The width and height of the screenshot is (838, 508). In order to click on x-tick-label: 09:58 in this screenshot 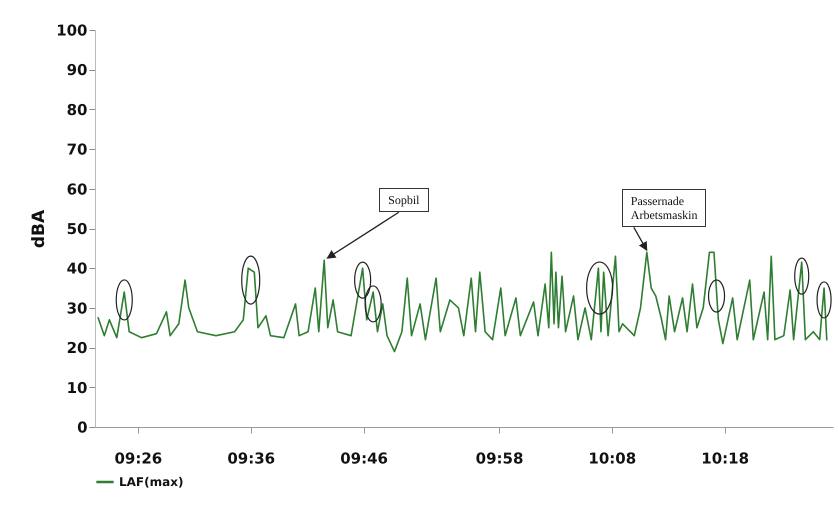, I will do `click(500, 459)`.